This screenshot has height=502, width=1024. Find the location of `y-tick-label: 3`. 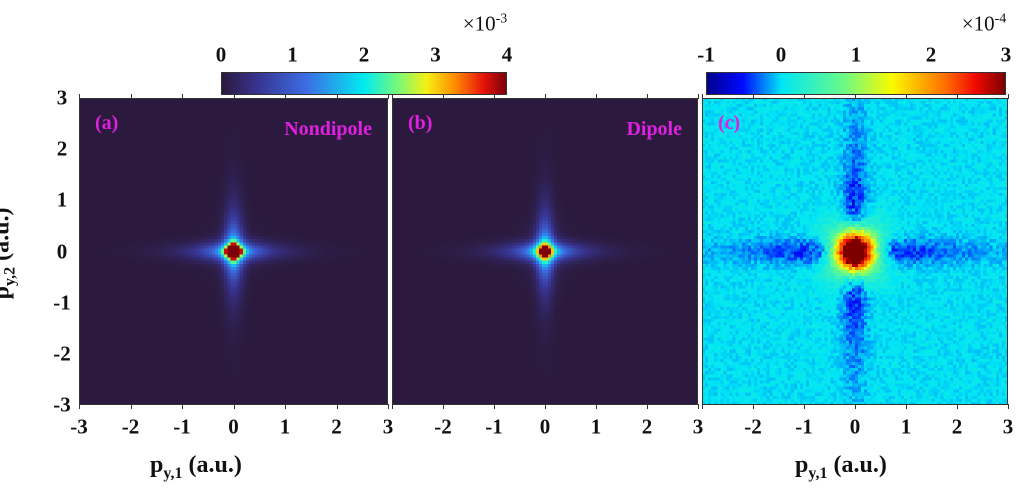

y-tick-label: 3 is located at coordinates (62, 97).